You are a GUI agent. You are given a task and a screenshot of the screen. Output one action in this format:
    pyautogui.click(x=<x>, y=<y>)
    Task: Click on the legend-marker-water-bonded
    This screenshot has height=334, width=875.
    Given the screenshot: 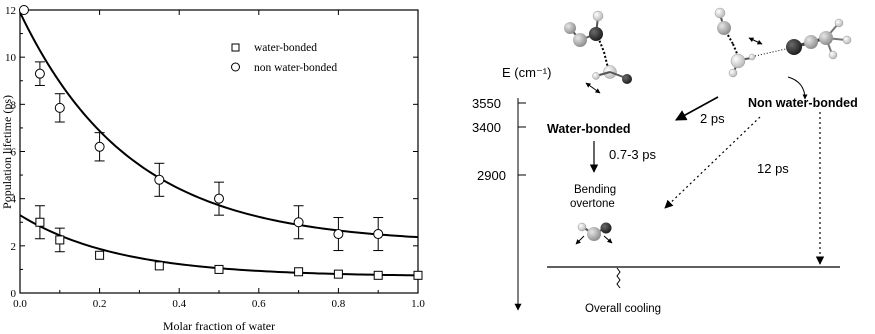 What is the action you would take?
    pyautogui.click(x=235, y=47)
    